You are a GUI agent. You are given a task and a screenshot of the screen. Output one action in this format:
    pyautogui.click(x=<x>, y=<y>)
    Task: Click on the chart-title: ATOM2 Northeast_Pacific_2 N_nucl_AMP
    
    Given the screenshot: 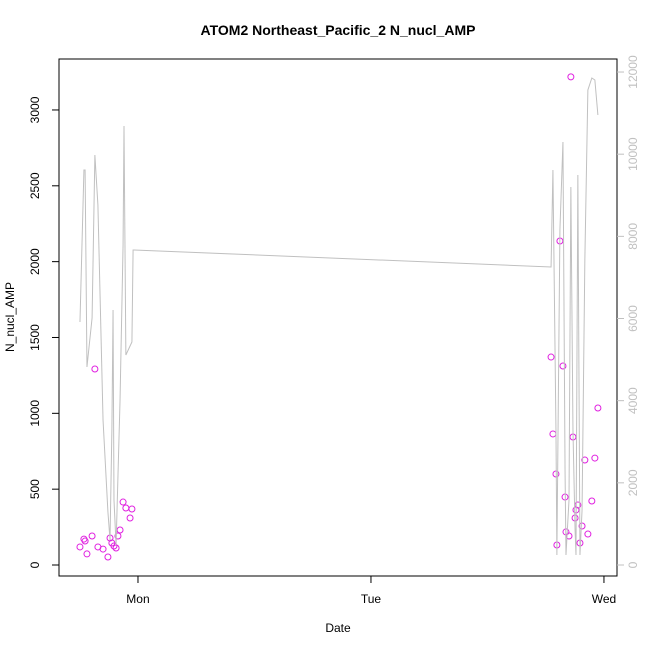 What is the action you would take?
    pyautogui.click(x=338, y=30)
    